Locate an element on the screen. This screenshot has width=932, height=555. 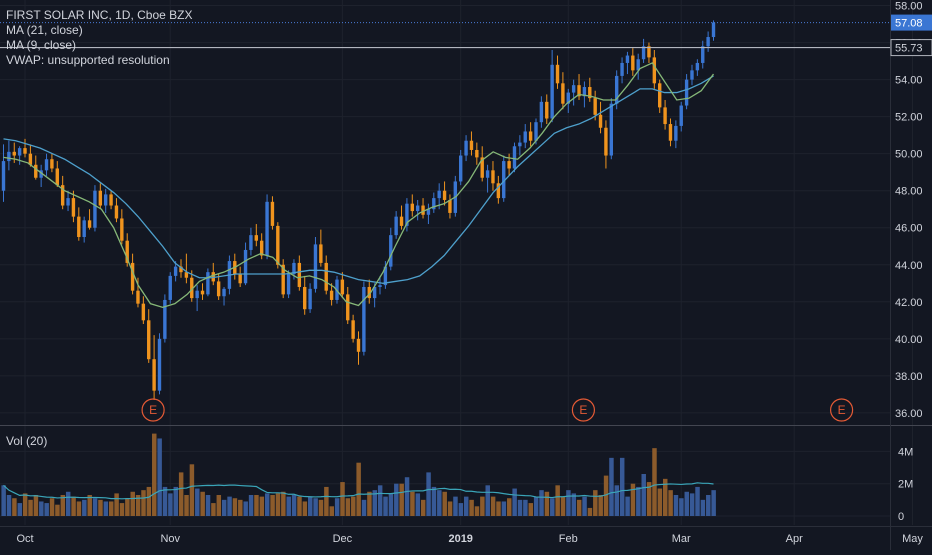
chart-title: FIRST SOLAR INC, 1D, Cboe BZX is located at coordinates (99, 15).